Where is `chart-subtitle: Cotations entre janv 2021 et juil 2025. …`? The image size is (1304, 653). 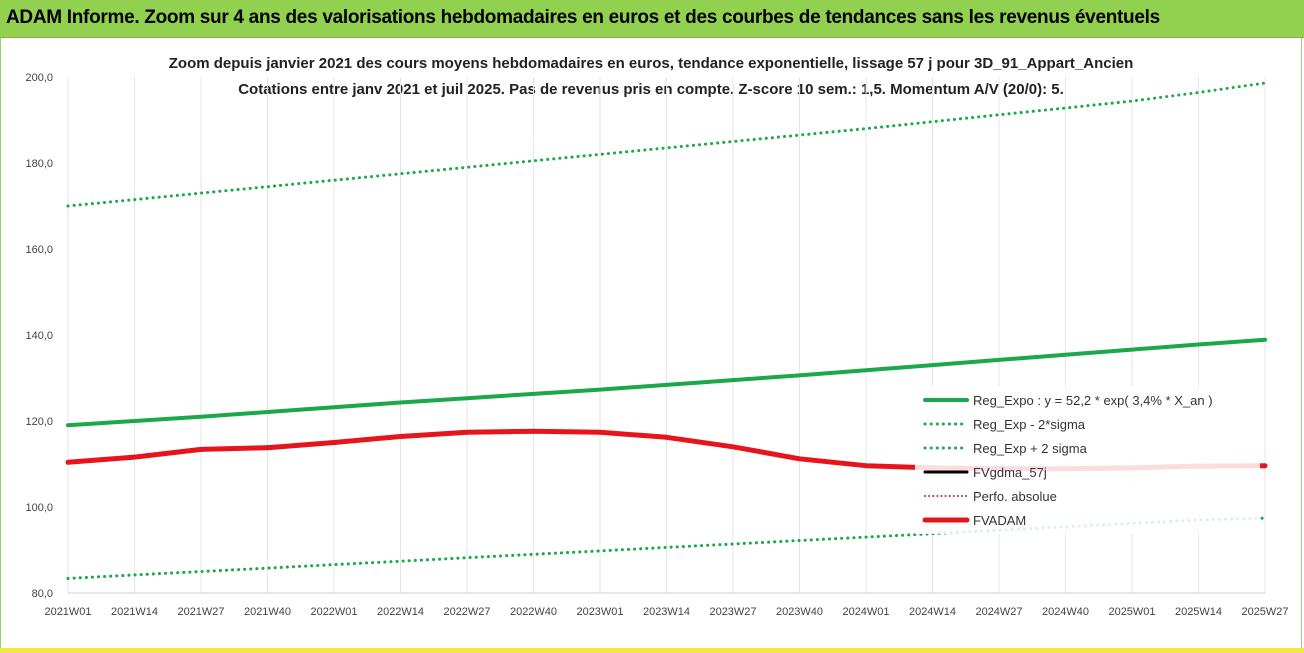 chart-subtitle: Cotations entre janv 2021 et juil 2025. … is located at coordinates (651, 89).